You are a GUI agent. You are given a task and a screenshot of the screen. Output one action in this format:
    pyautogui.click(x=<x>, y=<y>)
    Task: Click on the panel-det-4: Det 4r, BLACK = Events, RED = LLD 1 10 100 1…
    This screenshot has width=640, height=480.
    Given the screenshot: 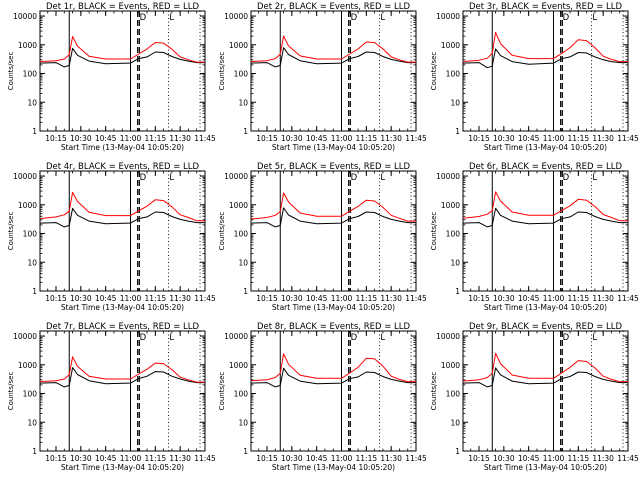 What is the action you would take?
    pyautogui.click(x=111, y=237)
    